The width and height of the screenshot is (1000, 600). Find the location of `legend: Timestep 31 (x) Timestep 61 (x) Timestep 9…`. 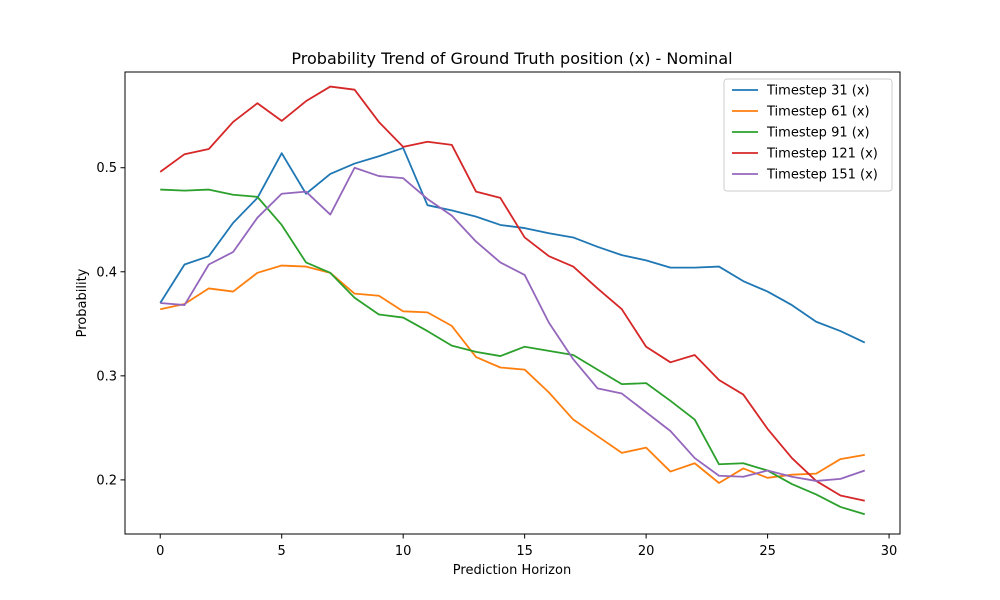

legend: Timestep 31 (x) Timestep 61 (x) Timestep 9… is located at coordinates (808, 135).